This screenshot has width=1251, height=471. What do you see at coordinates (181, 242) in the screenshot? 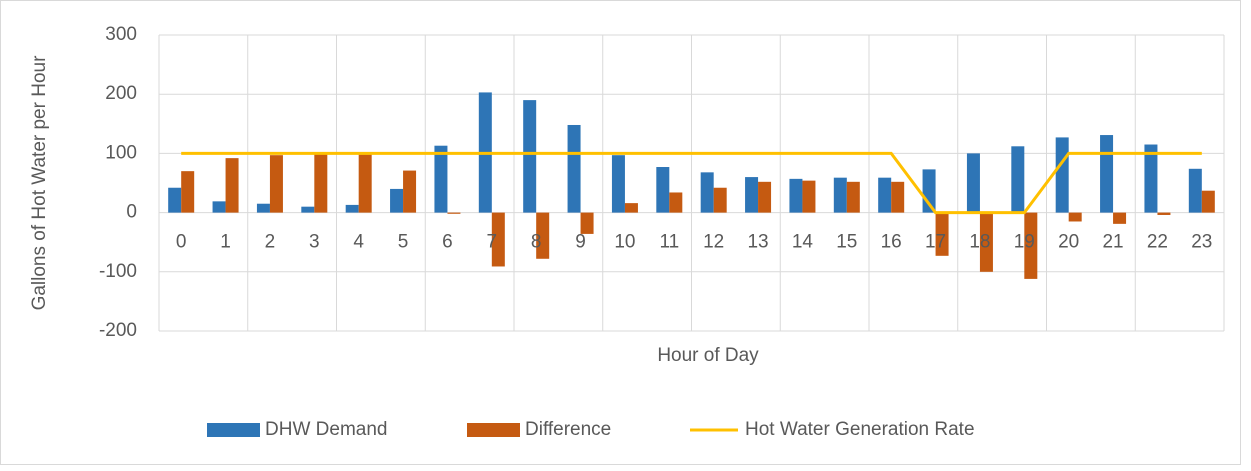
I see `x-tick-label: 0` at bounding box center [181, 242].